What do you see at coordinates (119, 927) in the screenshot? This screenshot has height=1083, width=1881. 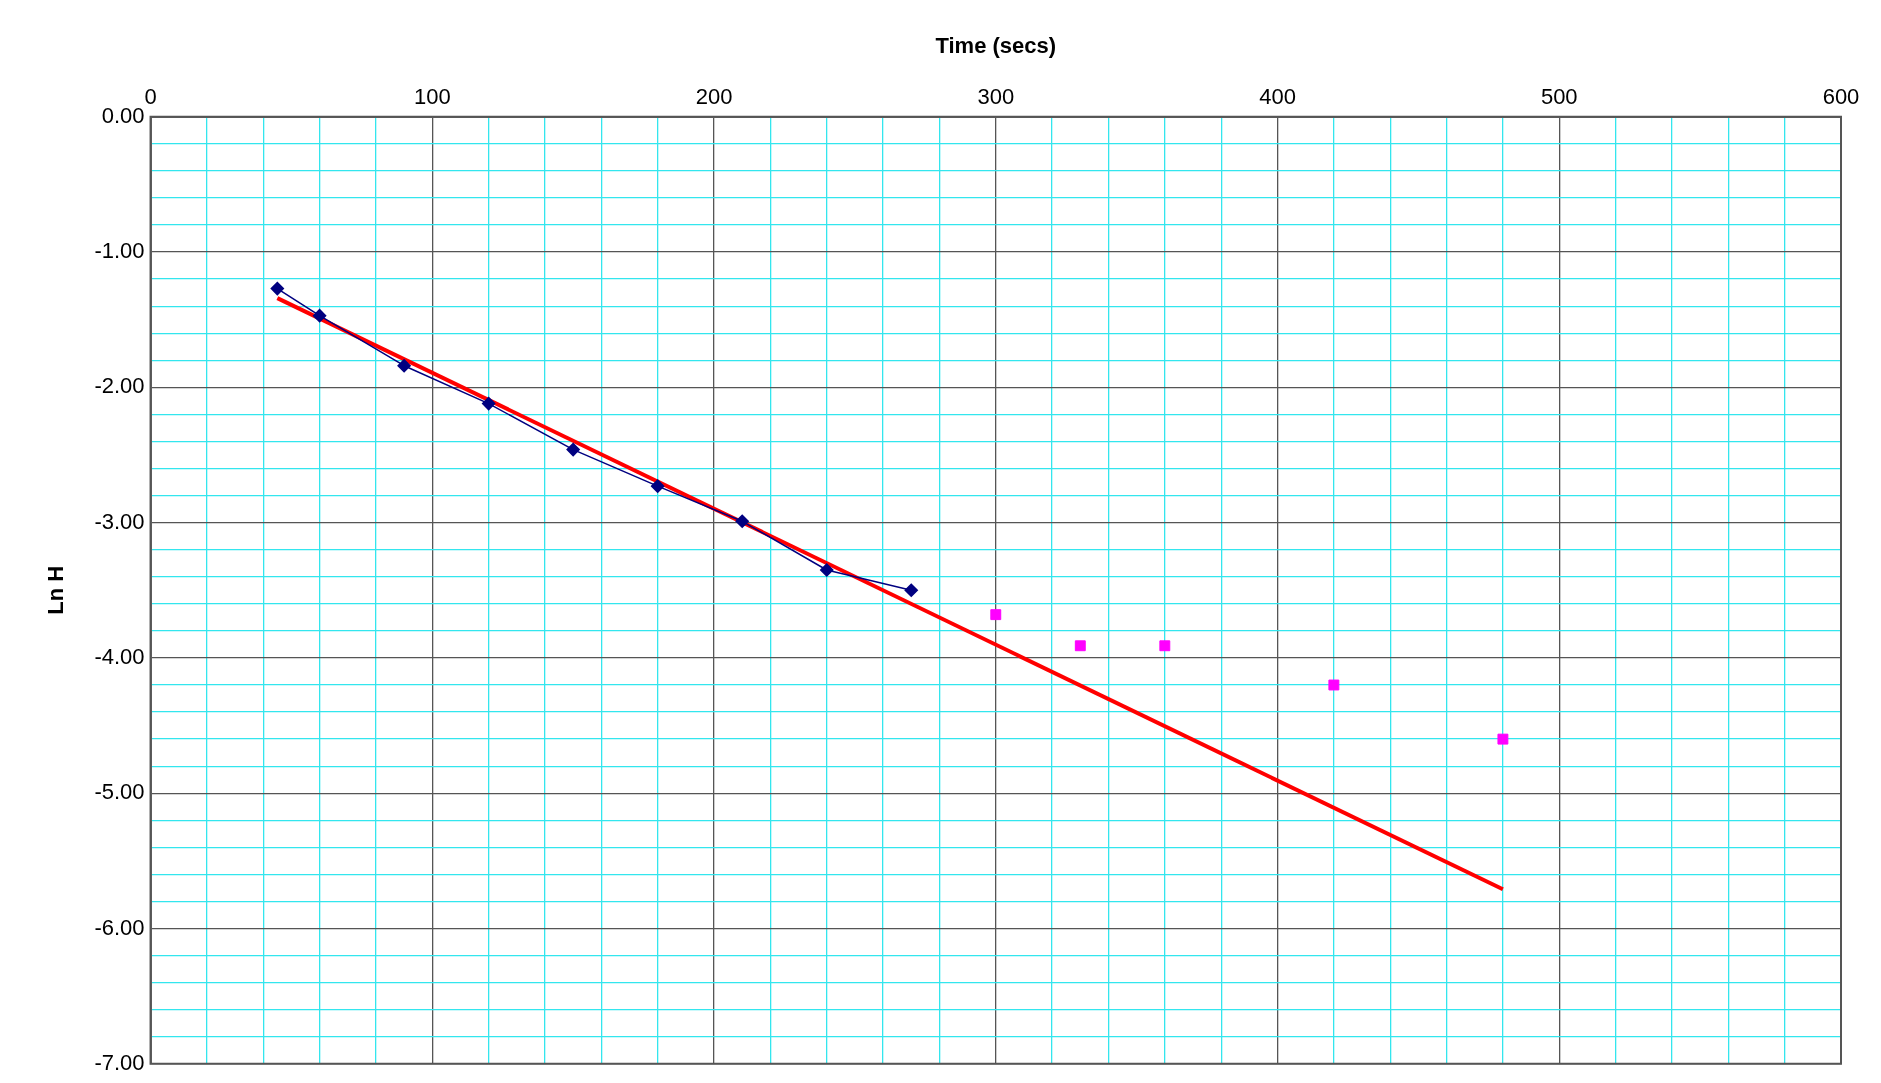 I see `y-tick-label: -6.00` at bounding box center [119, 927].